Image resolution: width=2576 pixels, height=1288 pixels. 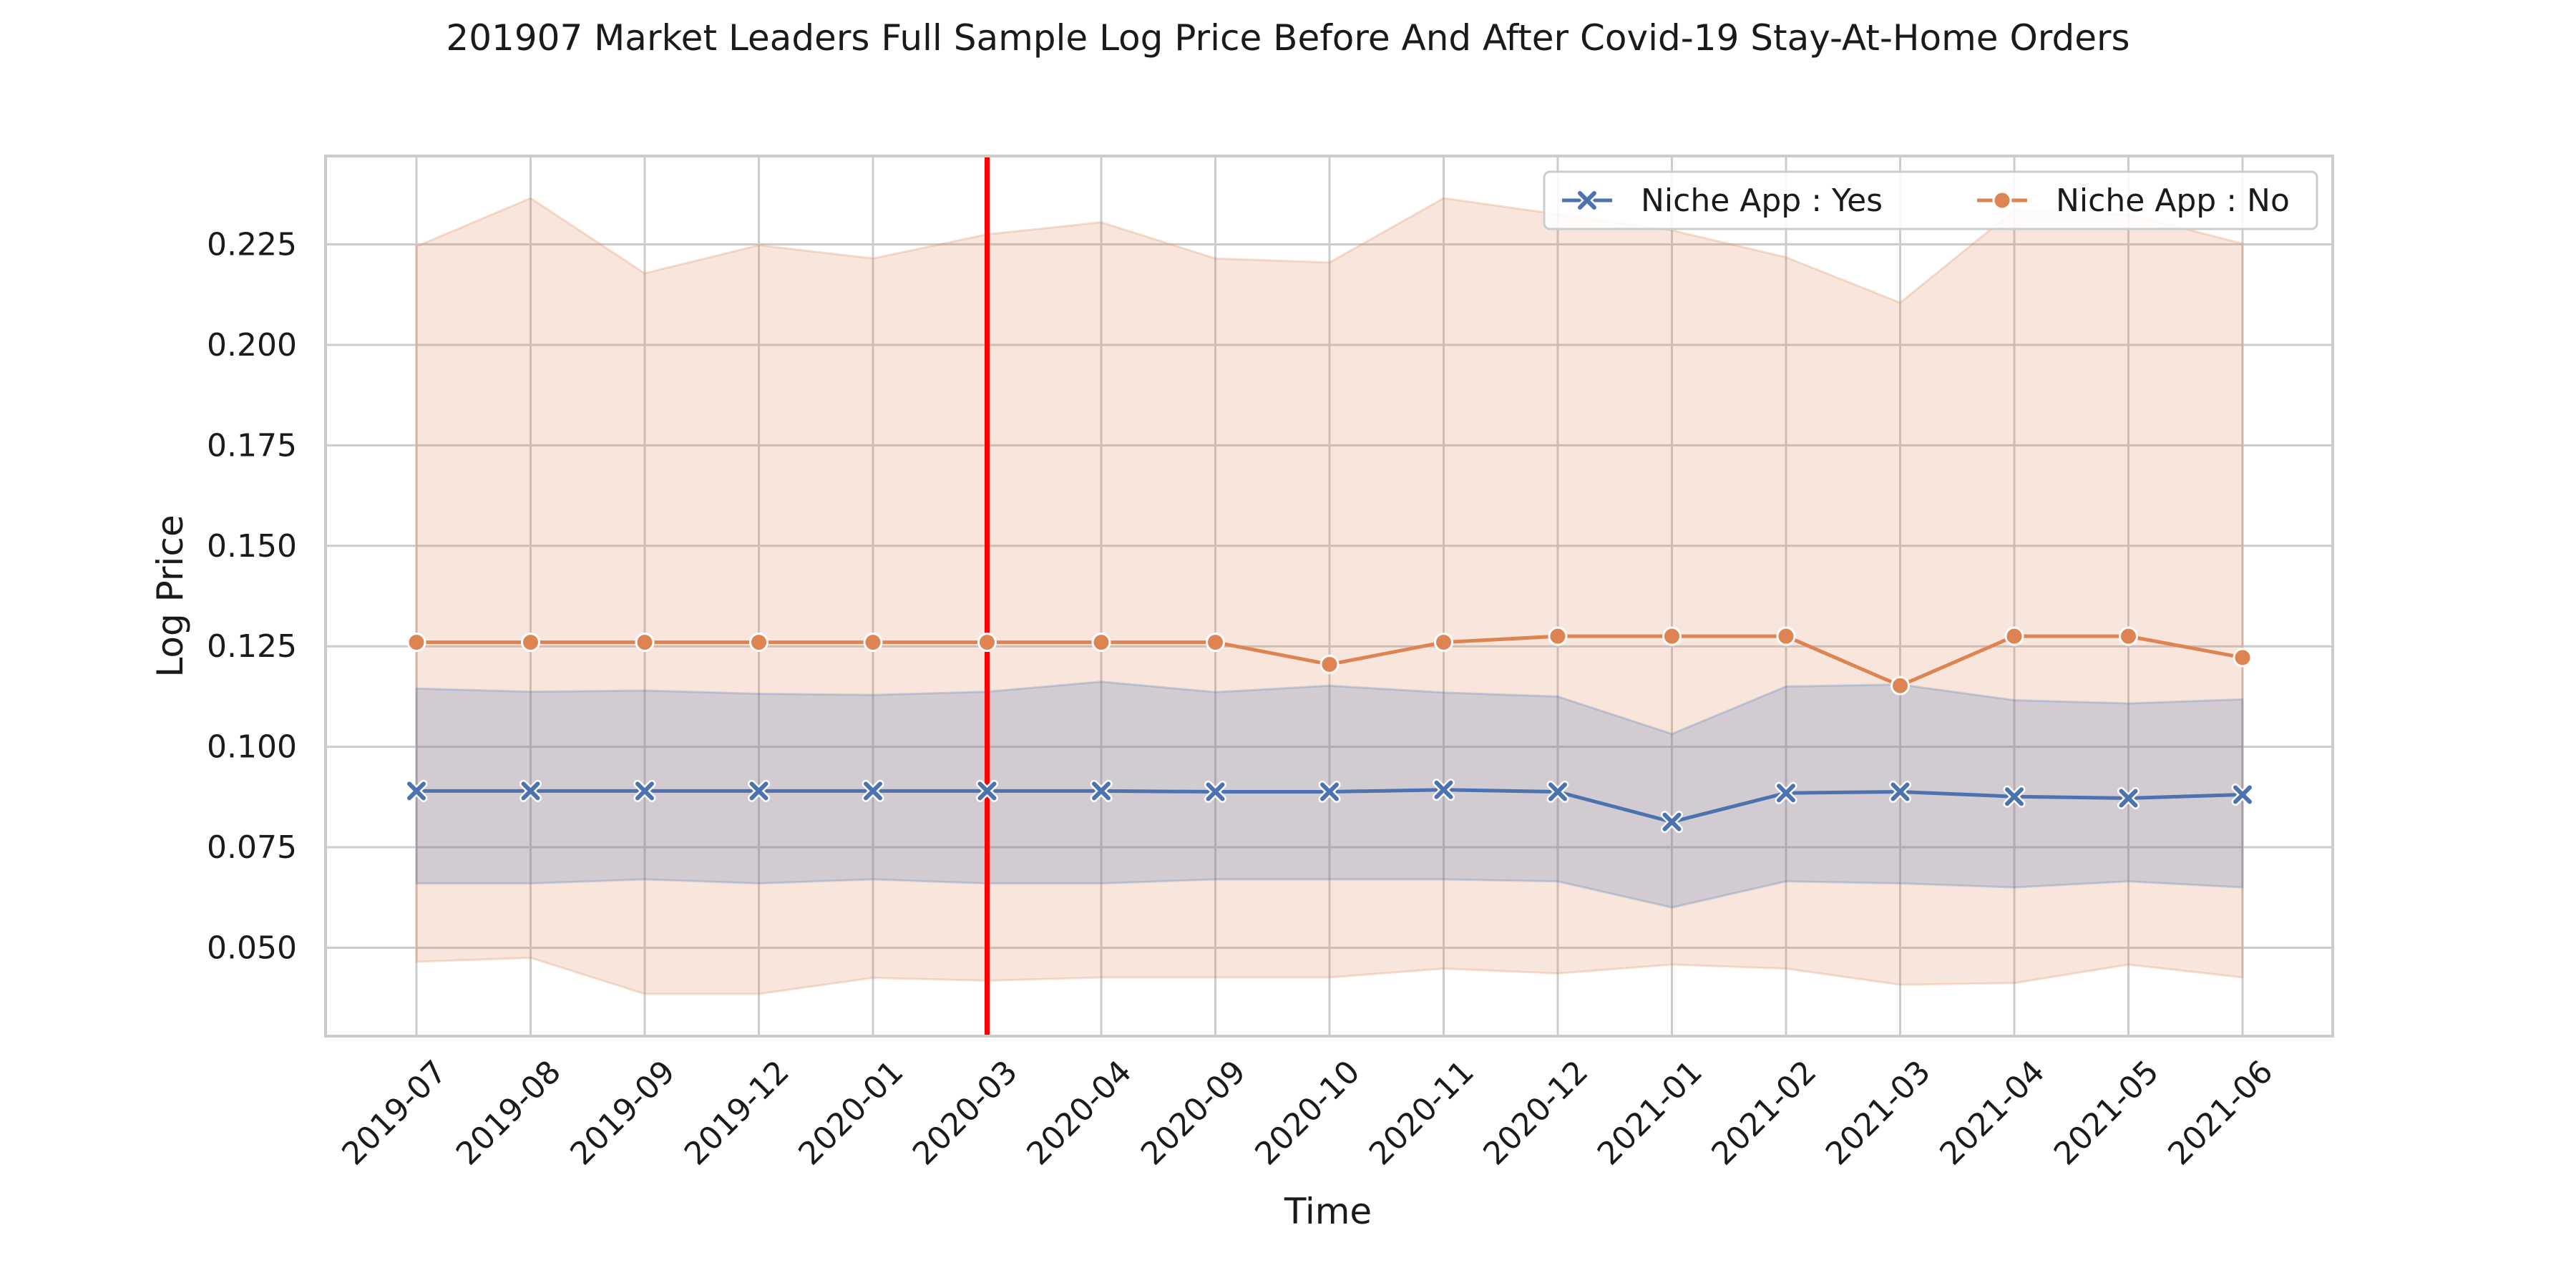 I want to click on y-tick-label: 0.150, so click(x=252, y=546).